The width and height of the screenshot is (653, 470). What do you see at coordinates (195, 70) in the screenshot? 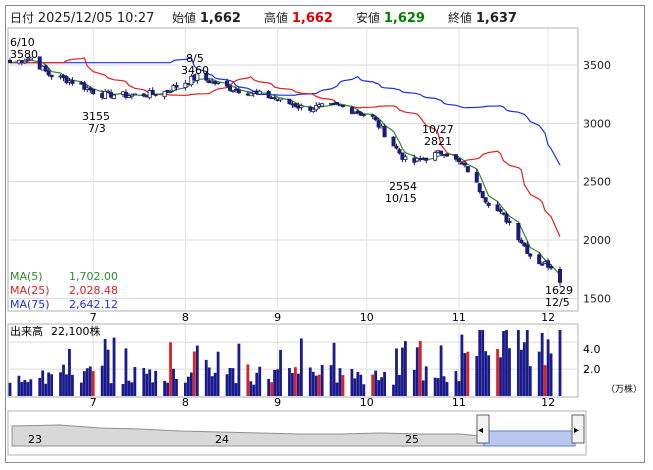
I see `annotation-value: 3460` at bounding box center [195, 70].